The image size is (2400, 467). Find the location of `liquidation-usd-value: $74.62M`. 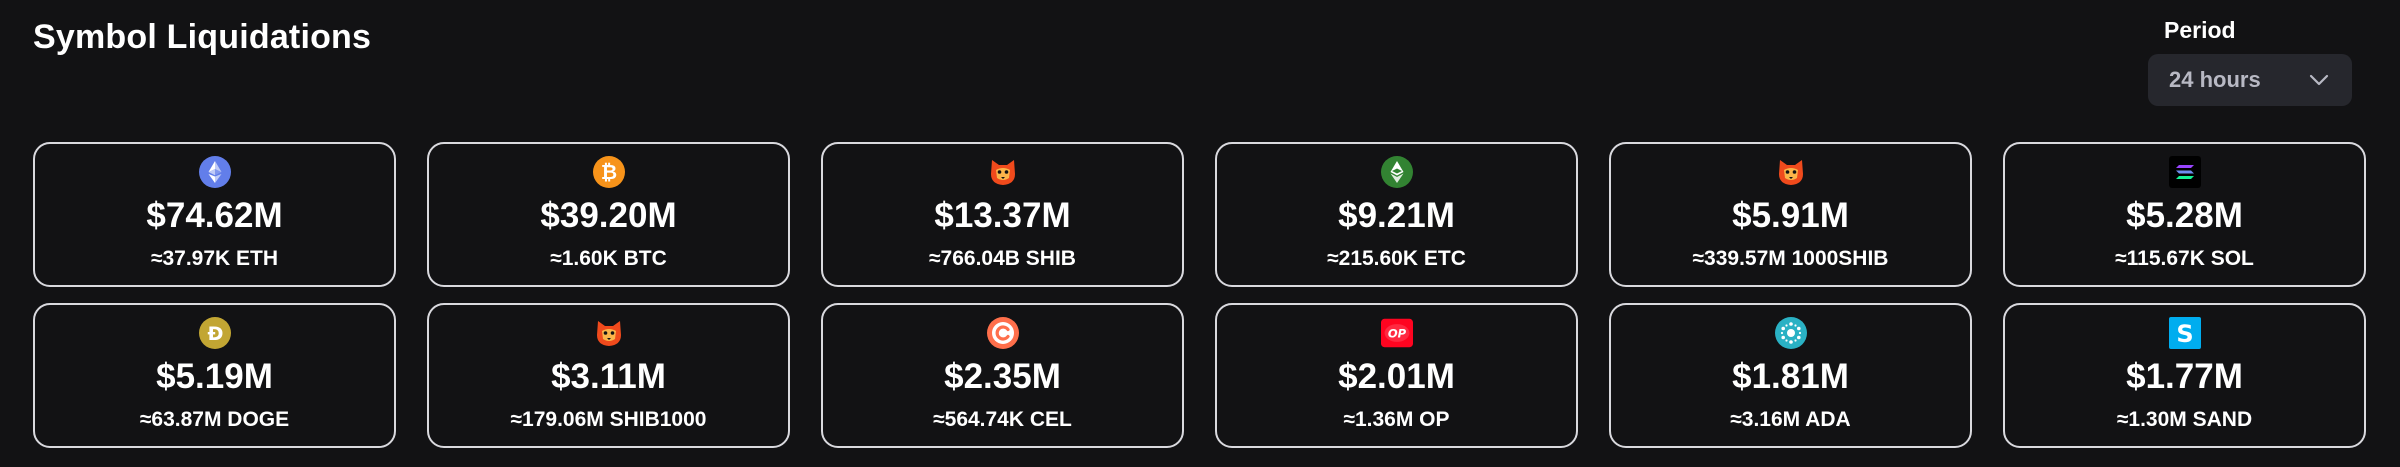

liquidation-usd-value: $74.62M is located at coordinates (214, 215).